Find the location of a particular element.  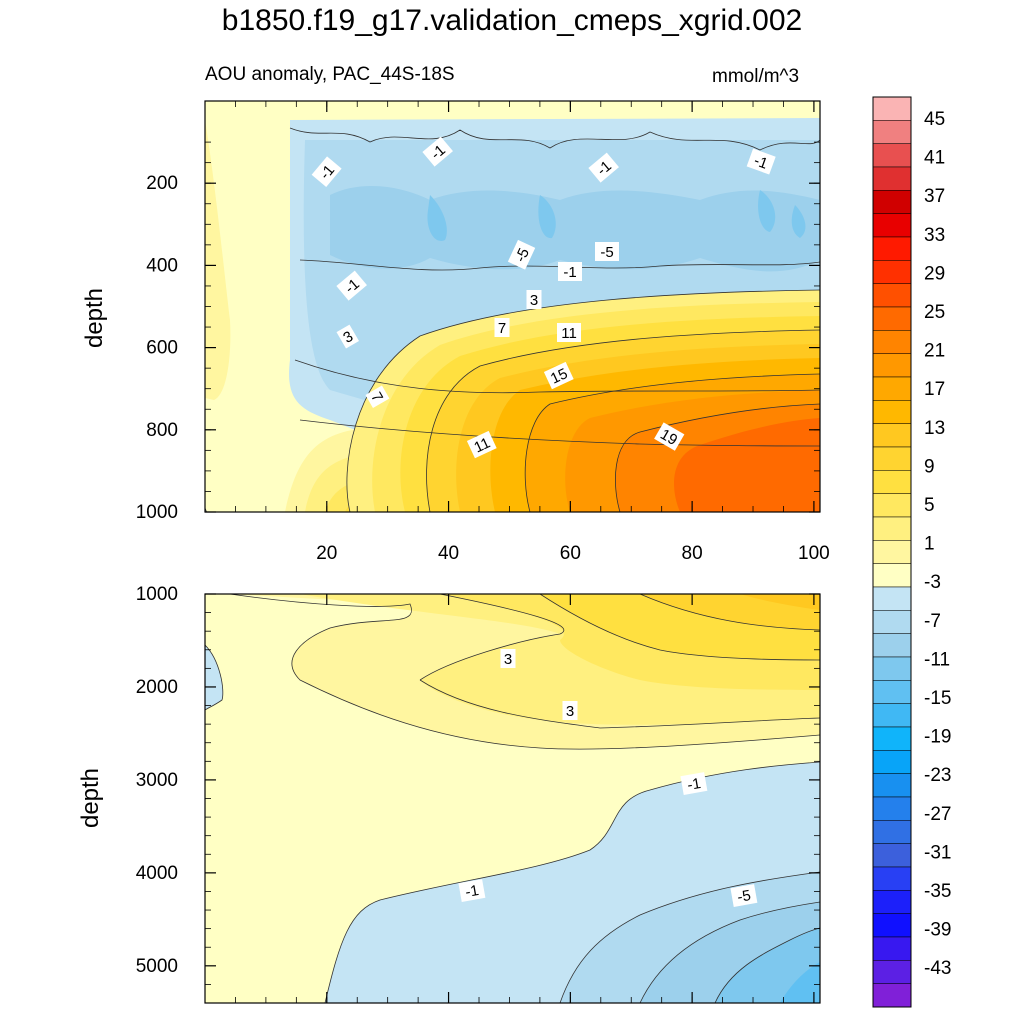

contour-label: 15 is located at coordinates (558, 375).